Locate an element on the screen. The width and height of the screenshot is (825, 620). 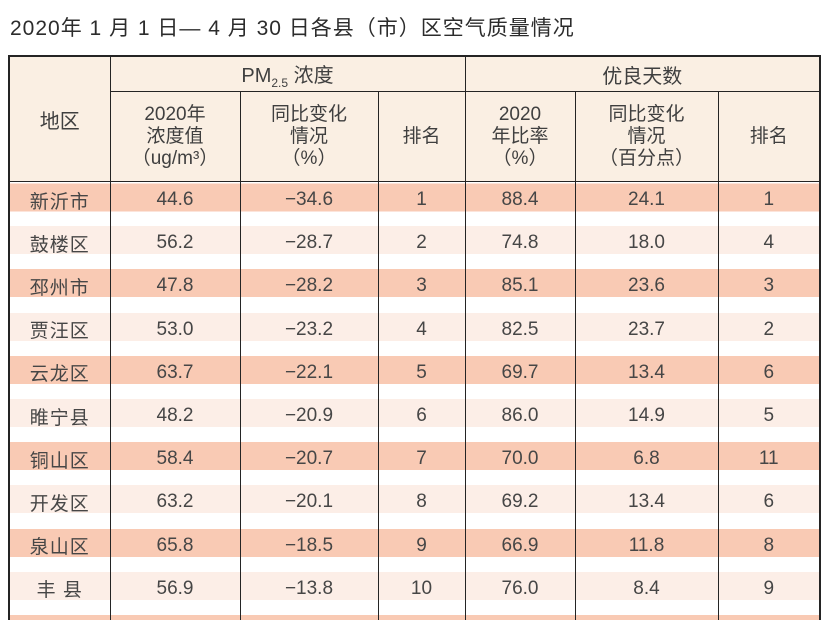
good-change-cell: 18.0 is located at coordinates (646, 247).